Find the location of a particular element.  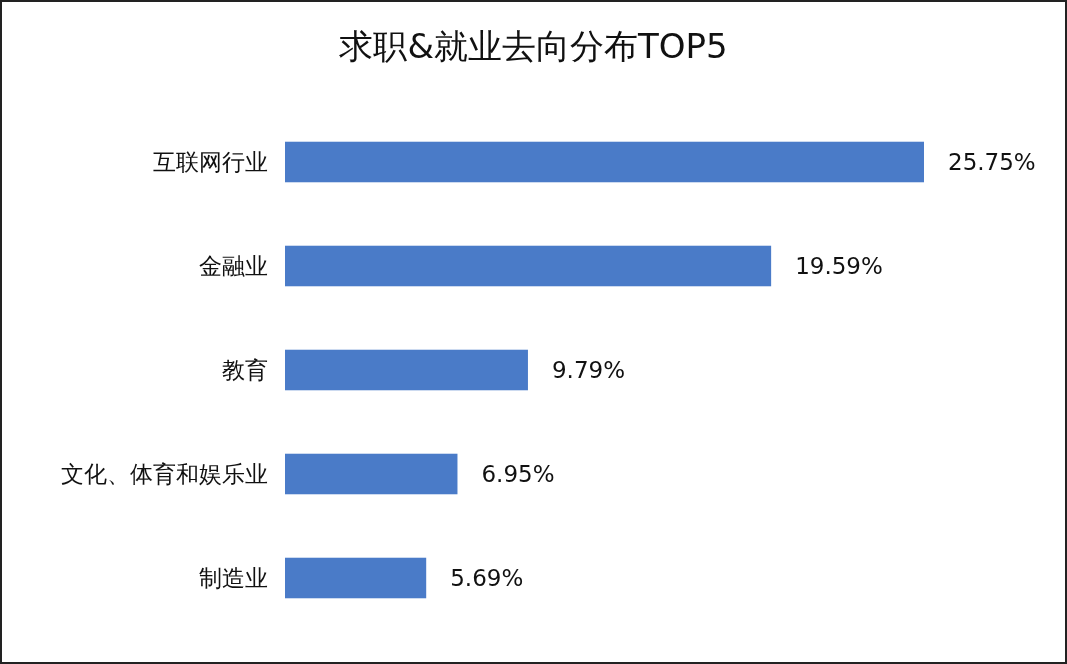

data-label: 5.69% is located at coordinates (487, 578).